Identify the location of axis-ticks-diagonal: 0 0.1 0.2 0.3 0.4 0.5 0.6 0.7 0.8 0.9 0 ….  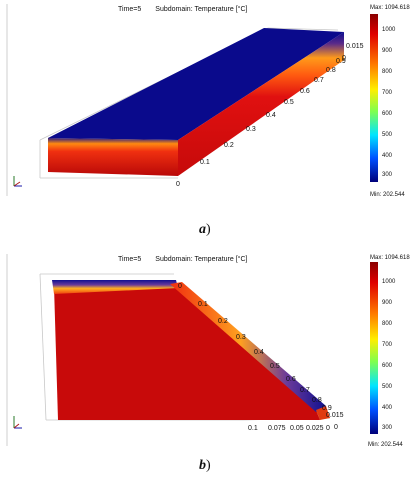
(261, 357).